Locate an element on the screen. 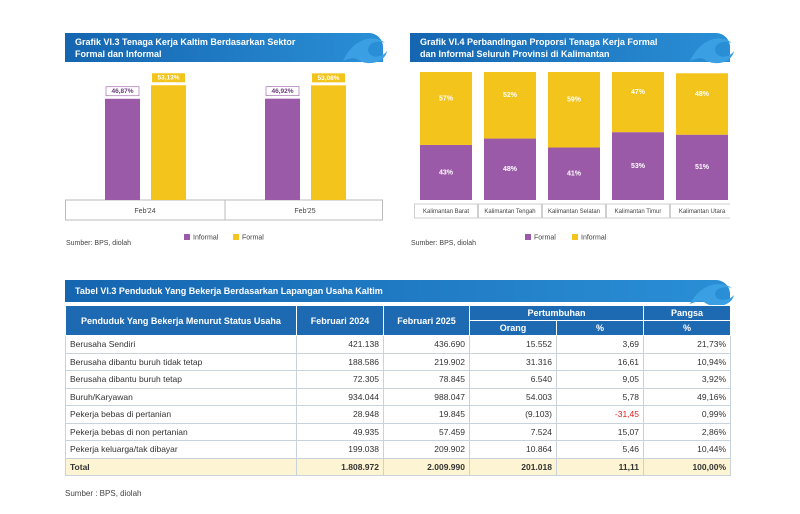  table-cell: 15,07 is located at coordinates (600, 431).